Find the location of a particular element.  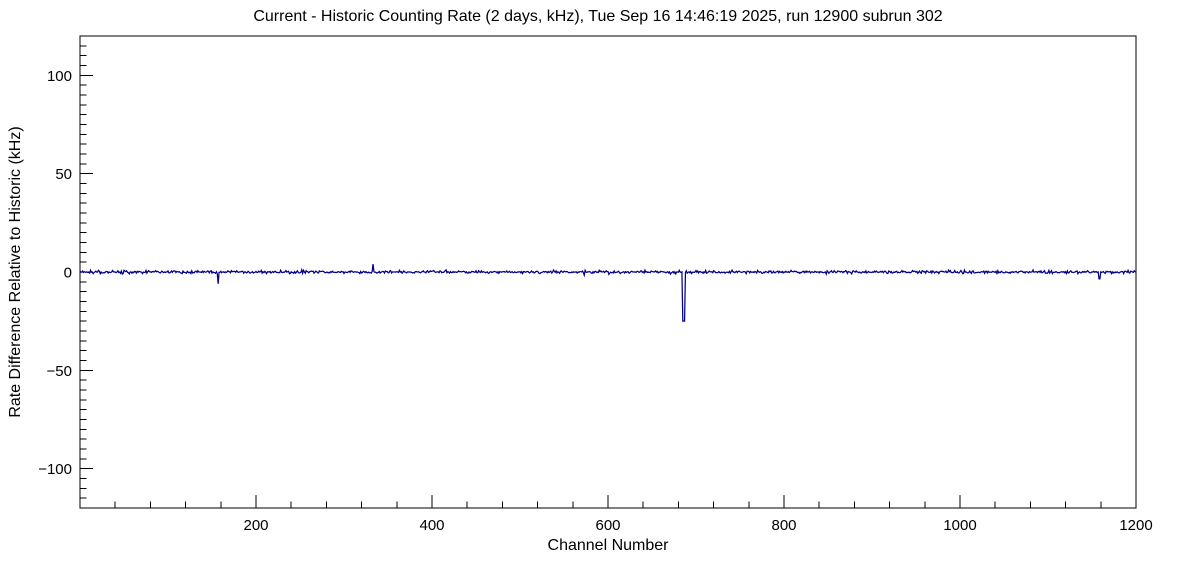

x-axis-title: Channel Number is located at coordinates (608, 545).